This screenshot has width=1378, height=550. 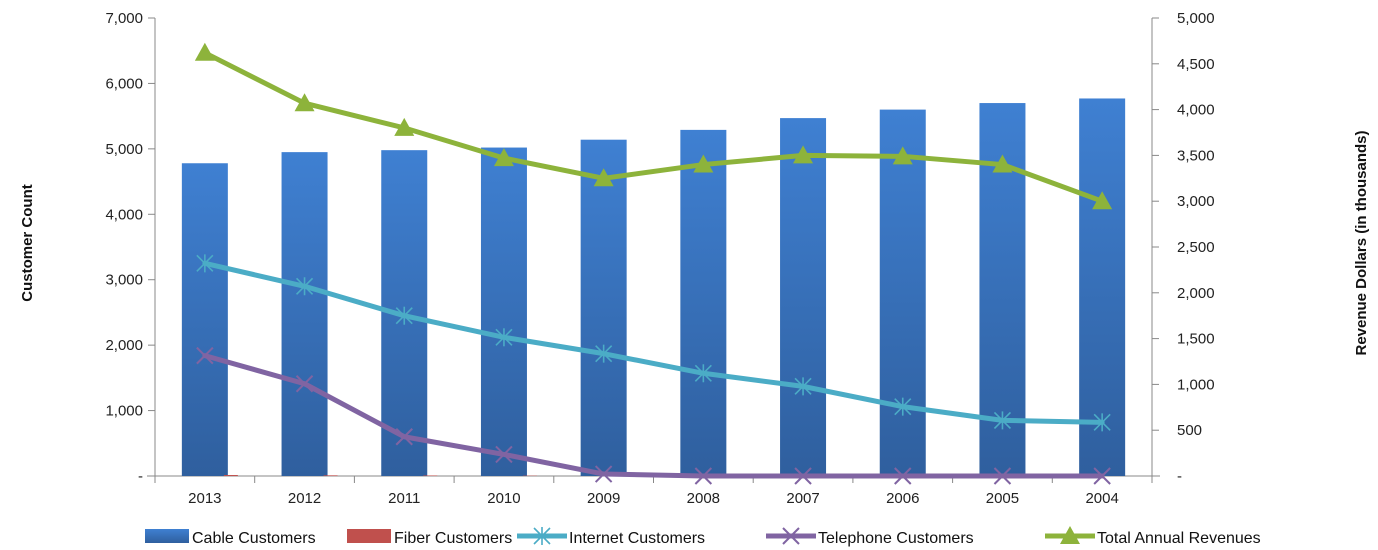 What do you see at coordinates (542, 536) in the screenshot?
I see `legend-marker-internet-customers` at bounding box center [542, 536].